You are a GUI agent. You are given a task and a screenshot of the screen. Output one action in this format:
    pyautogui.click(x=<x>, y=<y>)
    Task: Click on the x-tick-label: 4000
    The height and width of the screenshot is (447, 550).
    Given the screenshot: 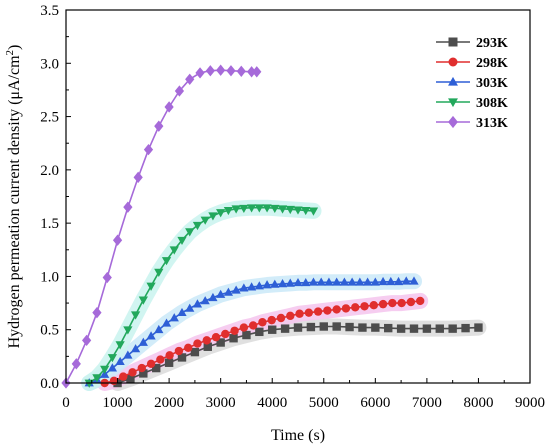 What is the action you would take?
    pyautogui.click(x=272, y=403)
    